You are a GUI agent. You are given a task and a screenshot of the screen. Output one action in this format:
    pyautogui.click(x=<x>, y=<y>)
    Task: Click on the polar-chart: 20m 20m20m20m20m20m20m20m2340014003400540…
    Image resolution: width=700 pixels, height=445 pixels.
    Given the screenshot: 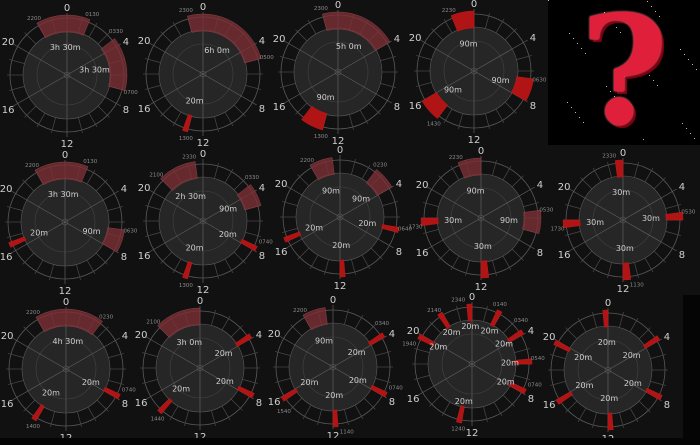 What is the action you would take?
    pyautogui.click(x=473, y=365)
    